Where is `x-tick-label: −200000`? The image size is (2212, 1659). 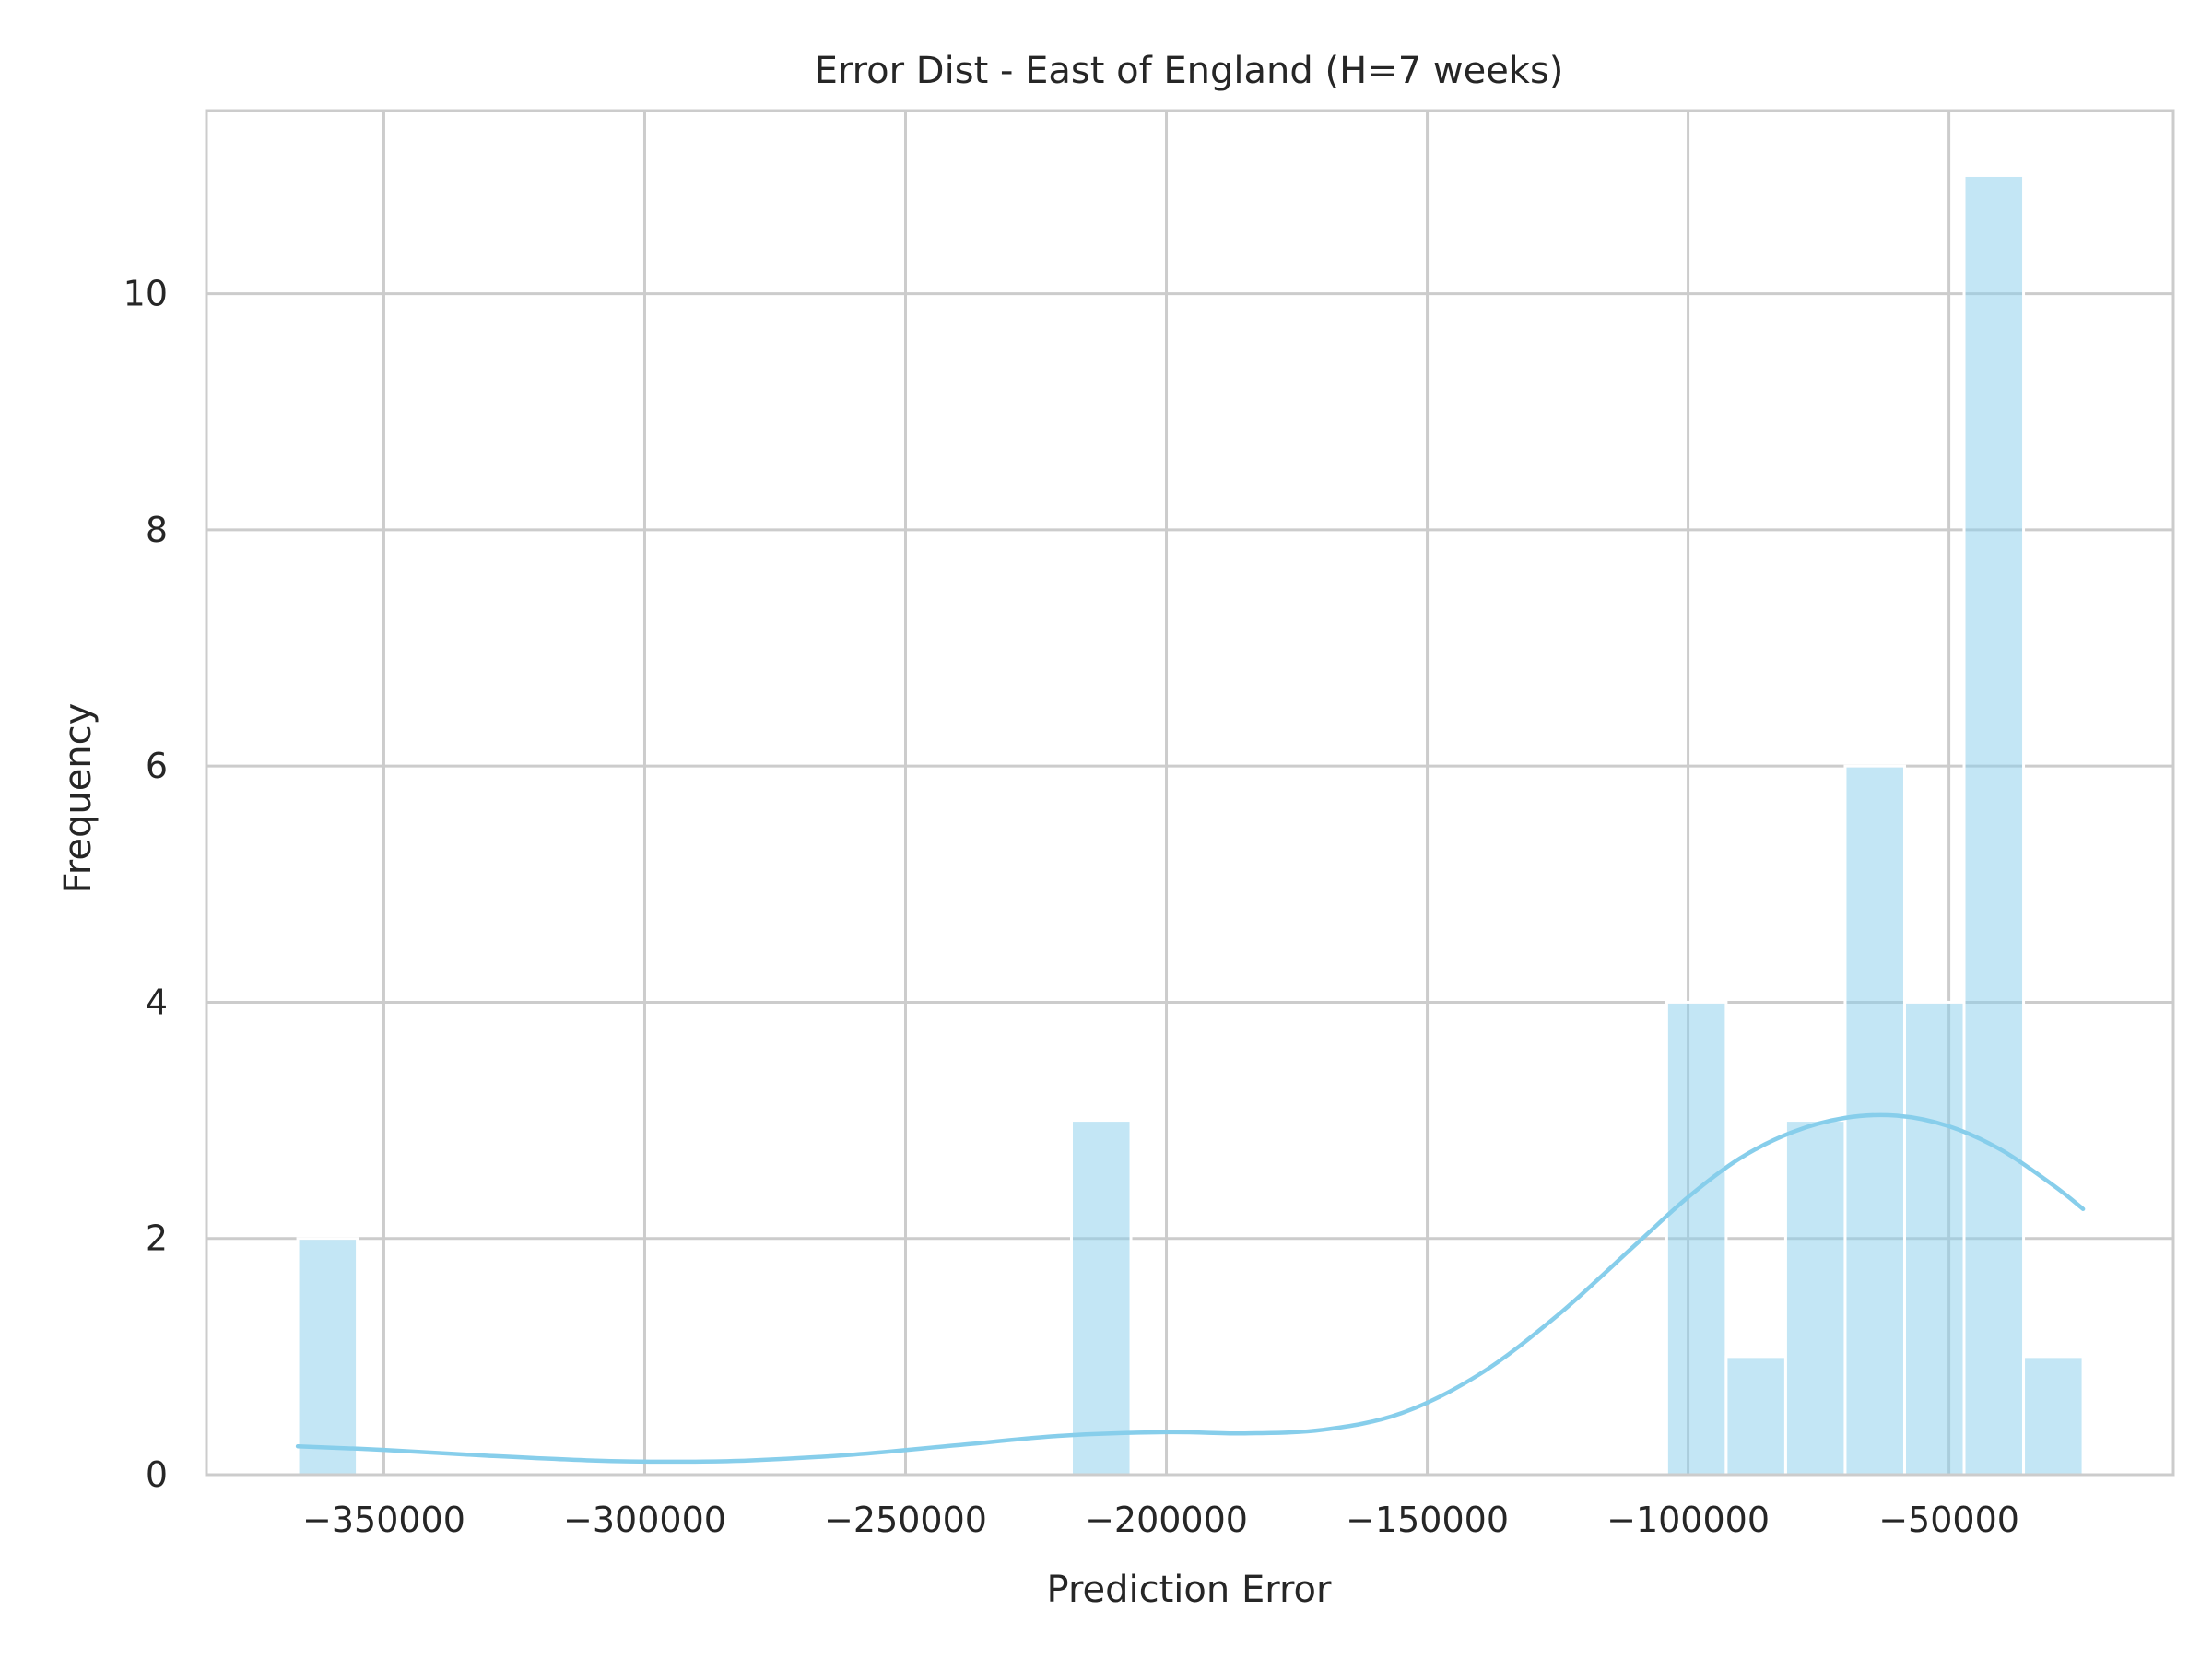
x-tick-label: −200000 is located at coordinates (1166, 1520).